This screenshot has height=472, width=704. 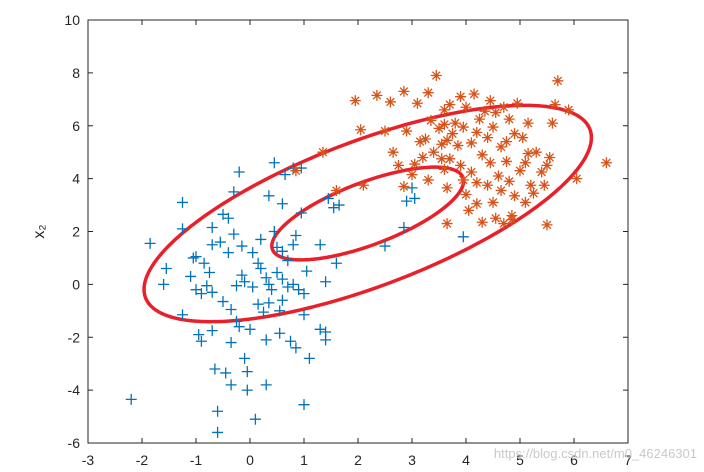 I want to click on y-tick-label: 8, so click(x=76, y=73).